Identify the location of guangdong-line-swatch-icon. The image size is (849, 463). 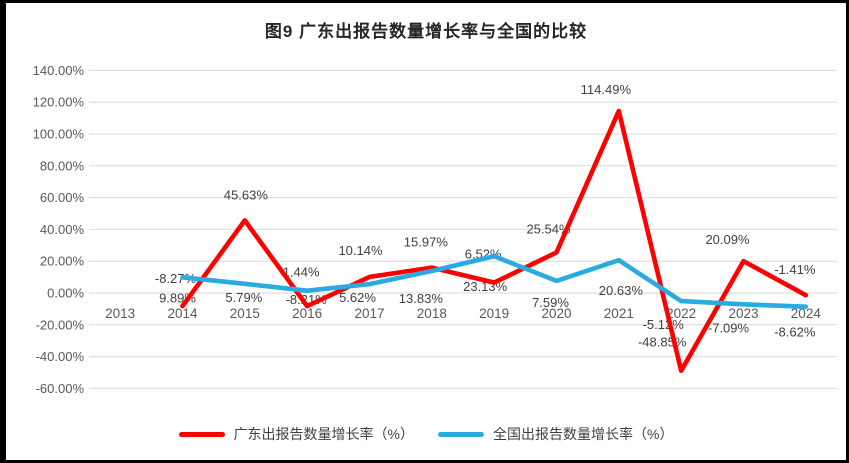
(201, 434).